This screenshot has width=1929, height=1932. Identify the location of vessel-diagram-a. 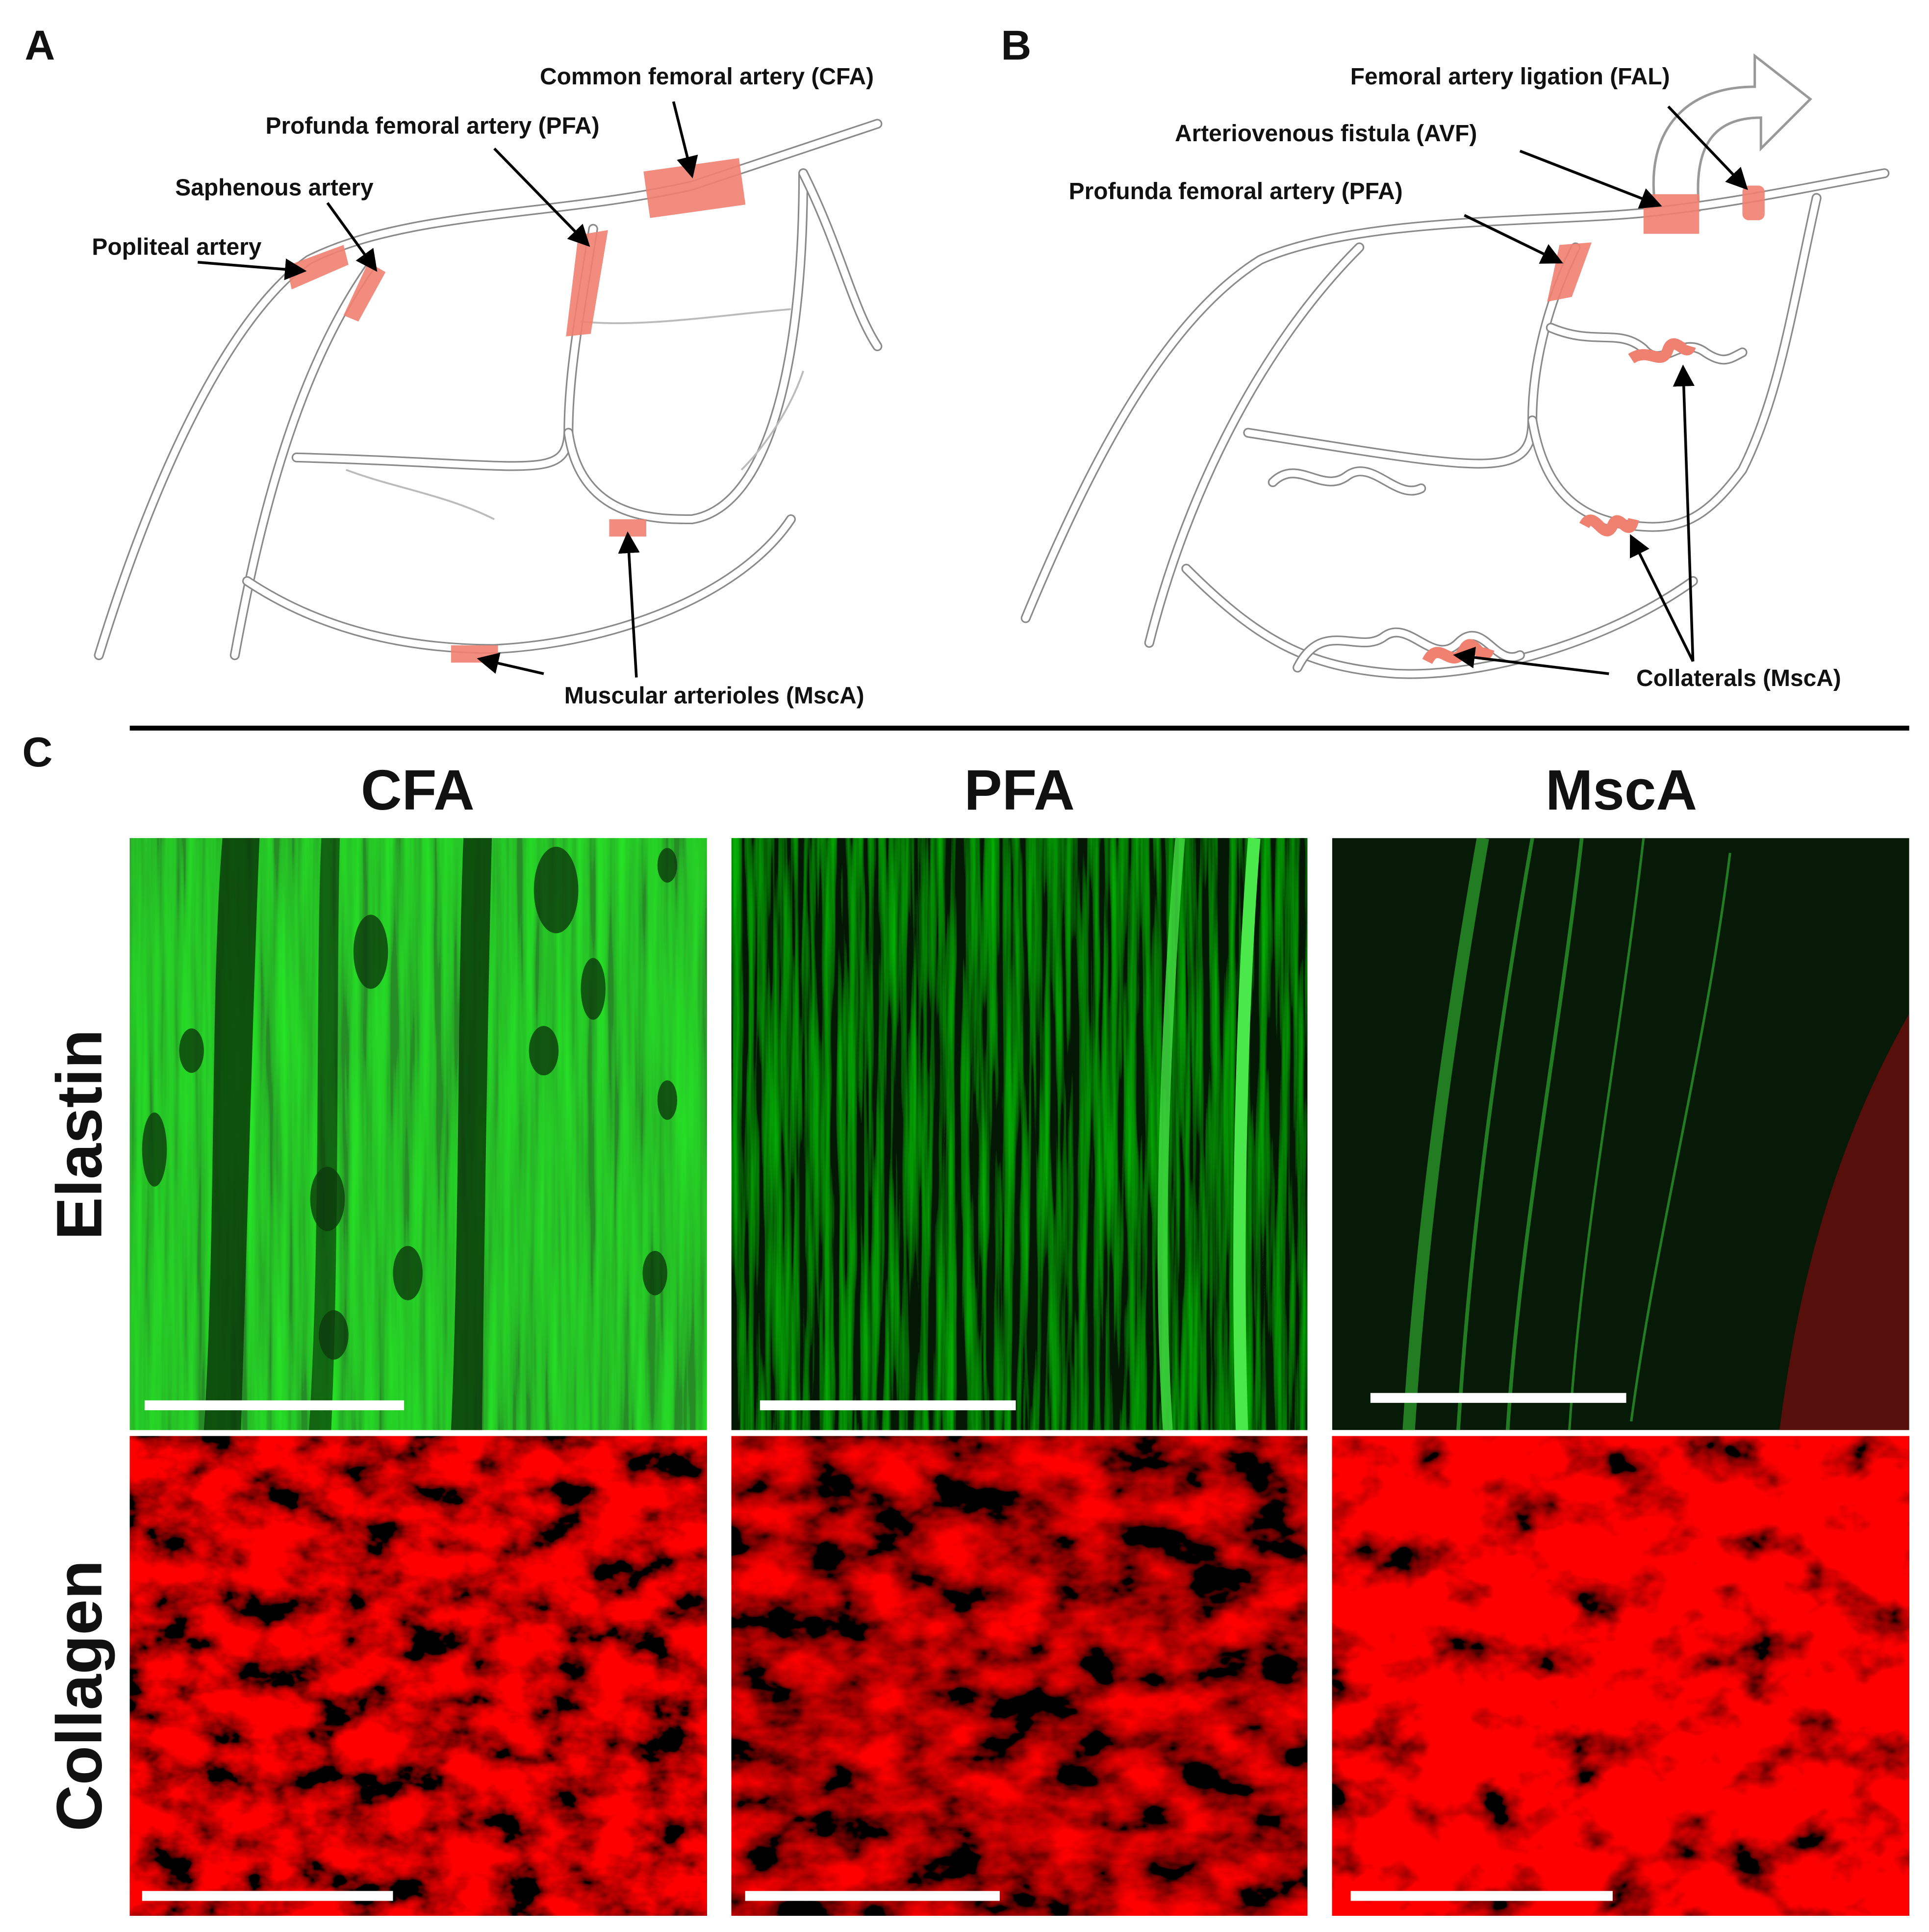
(488, 390).